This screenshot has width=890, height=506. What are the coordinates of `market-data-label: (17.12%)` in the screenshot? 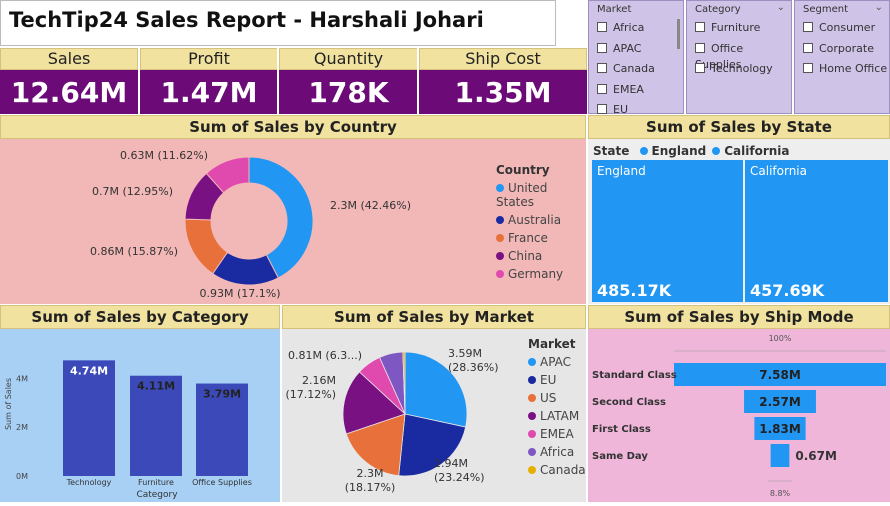 It's located at (310, 394).